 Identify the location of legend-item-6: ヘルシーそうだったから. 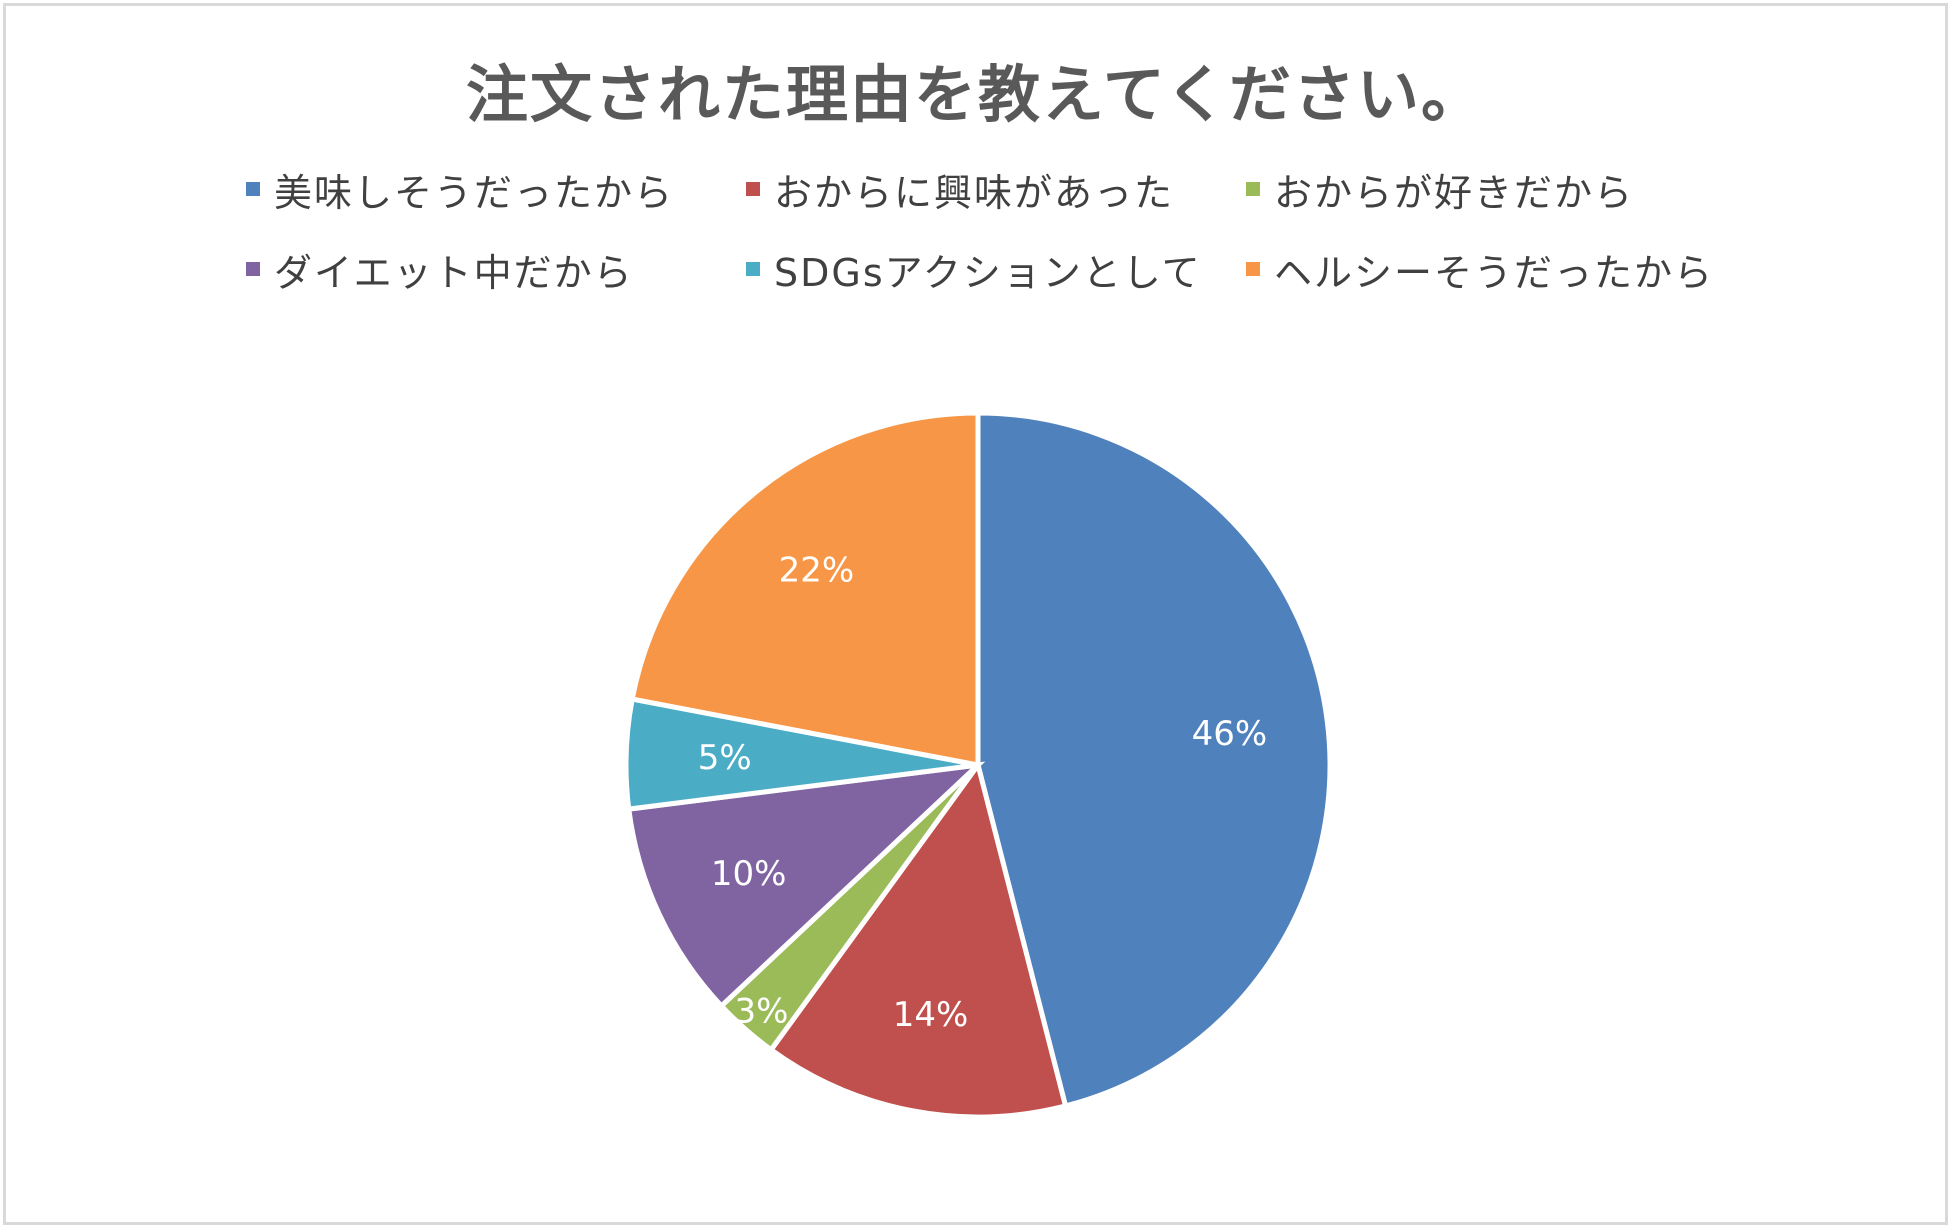
(1516, 270).